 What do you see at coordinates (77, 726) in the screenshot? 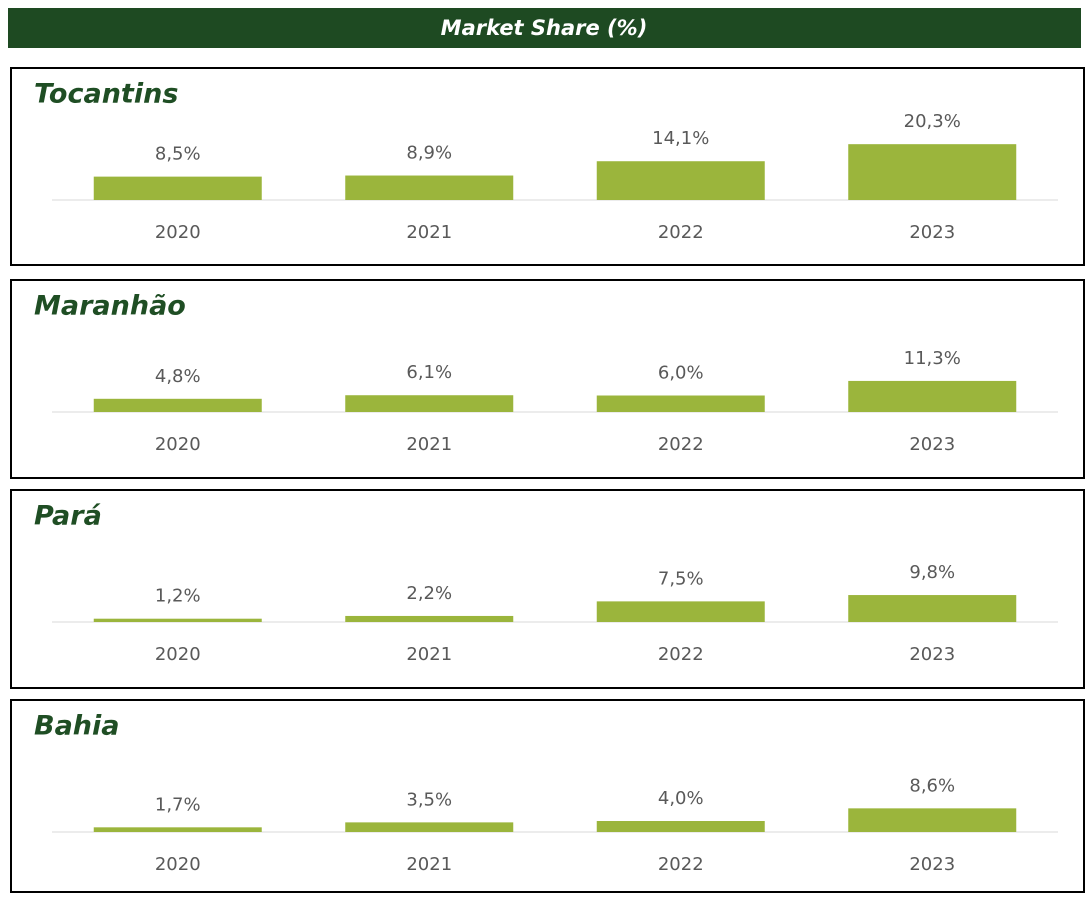
I see `panel-title: Bahia` at bounding box center [77, 726].